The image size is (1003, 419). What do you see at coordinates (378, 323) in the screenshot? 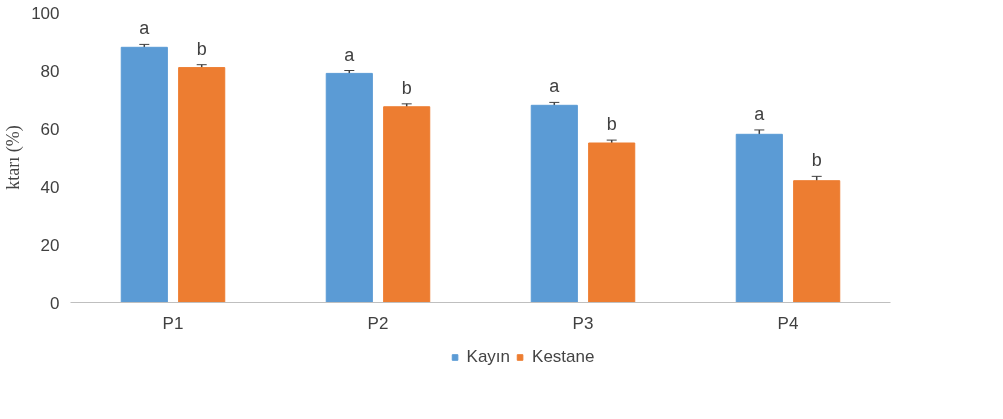
I see `x-tick-label: P2` at bounding box center [378, 323].